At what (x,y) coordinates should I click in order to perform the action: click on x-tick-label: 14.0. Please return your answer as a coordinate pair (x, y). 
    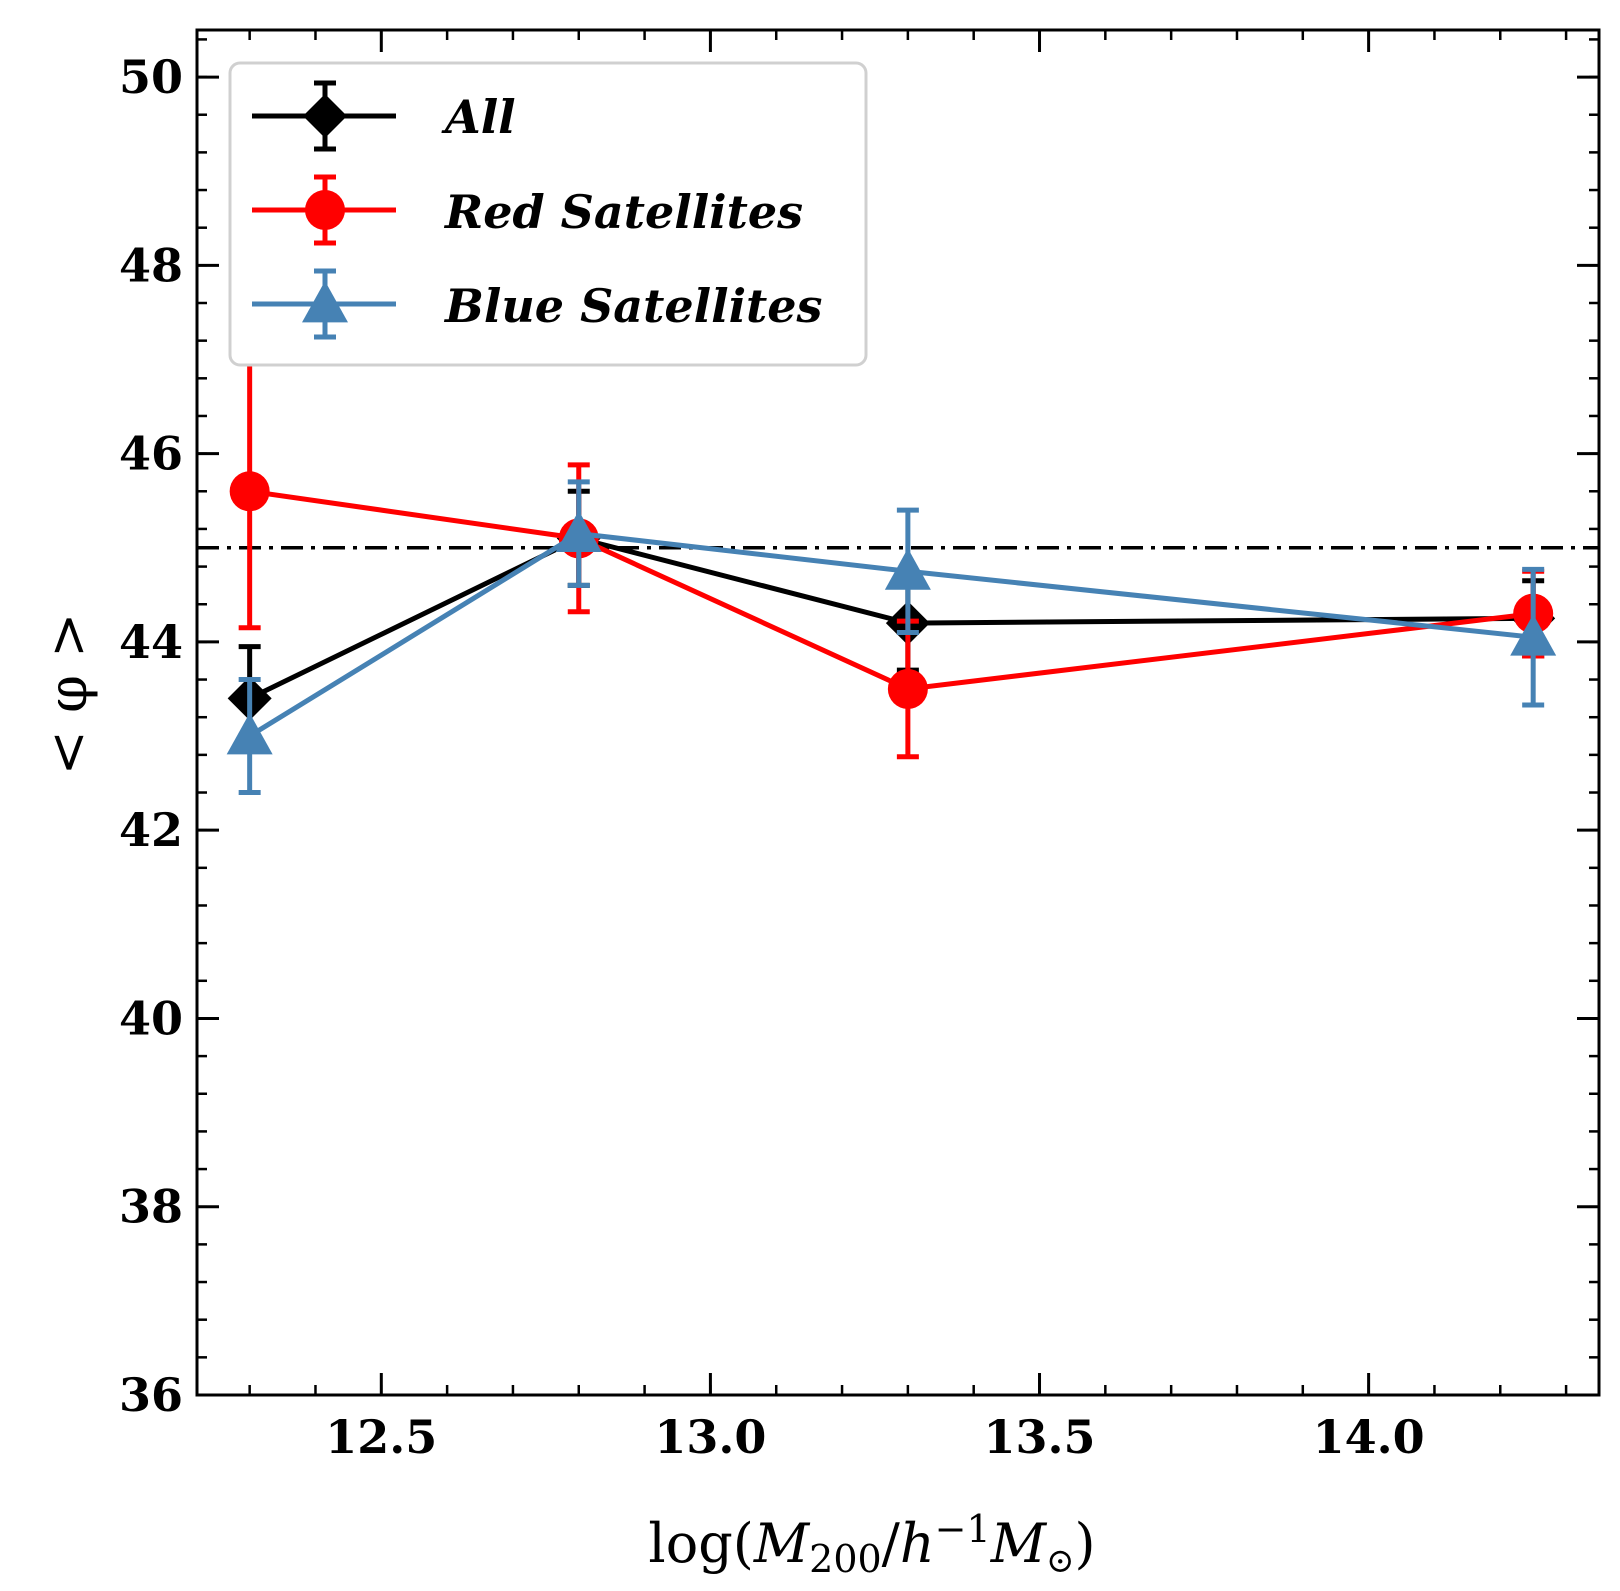
    Looking at the image, I should click on (1369, 1437).